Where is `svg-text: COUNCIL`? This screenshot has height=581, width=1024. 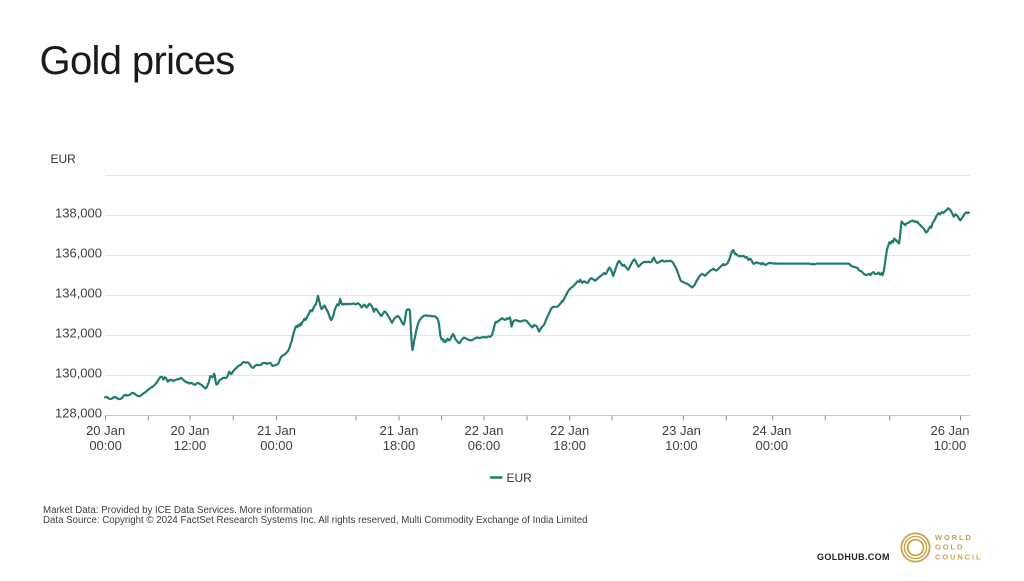
svg-text: COUNCIL is located at coordinates (958, 556).